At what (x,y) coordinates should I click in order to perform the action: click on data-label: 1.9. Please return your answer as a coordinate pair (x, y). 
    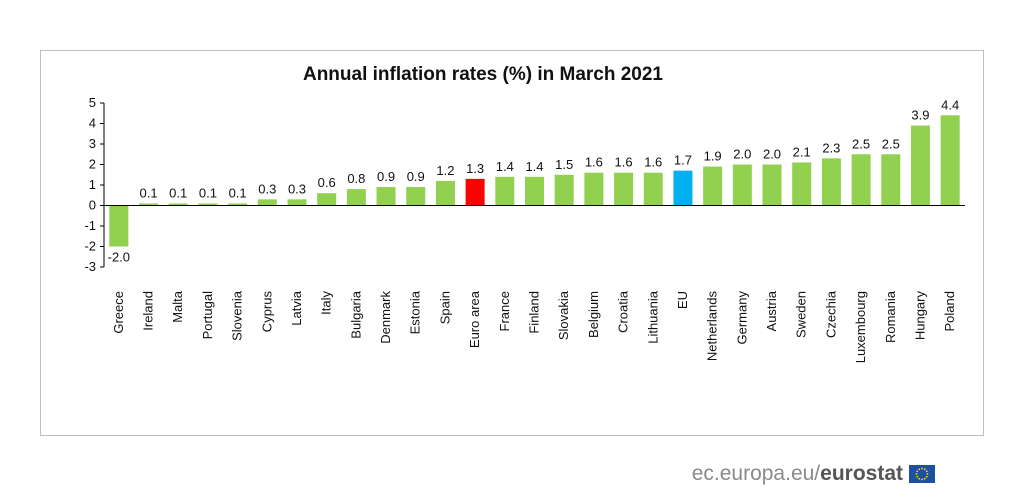
    Looking at the image, I should click on (713, 156).